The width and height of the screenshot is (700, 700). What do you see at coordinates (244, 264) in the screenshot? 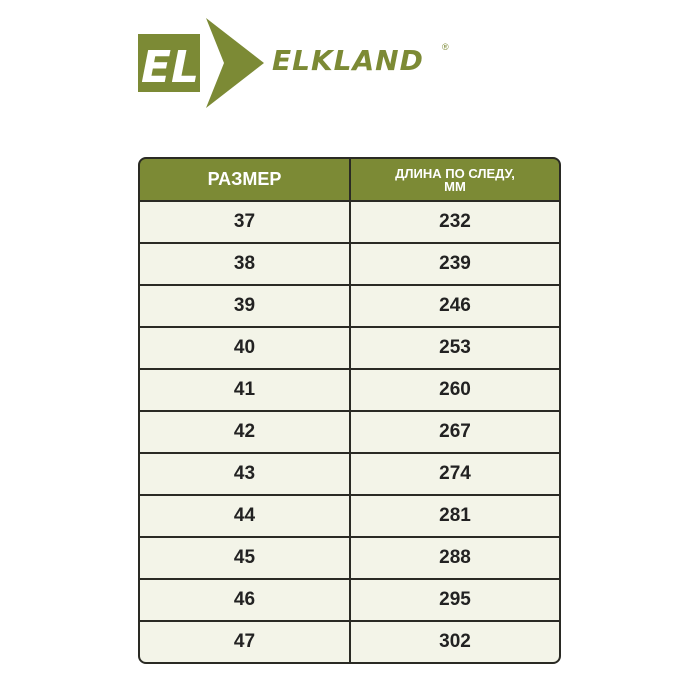
I see `size-cell: 38` at bounding box center [244, 264].